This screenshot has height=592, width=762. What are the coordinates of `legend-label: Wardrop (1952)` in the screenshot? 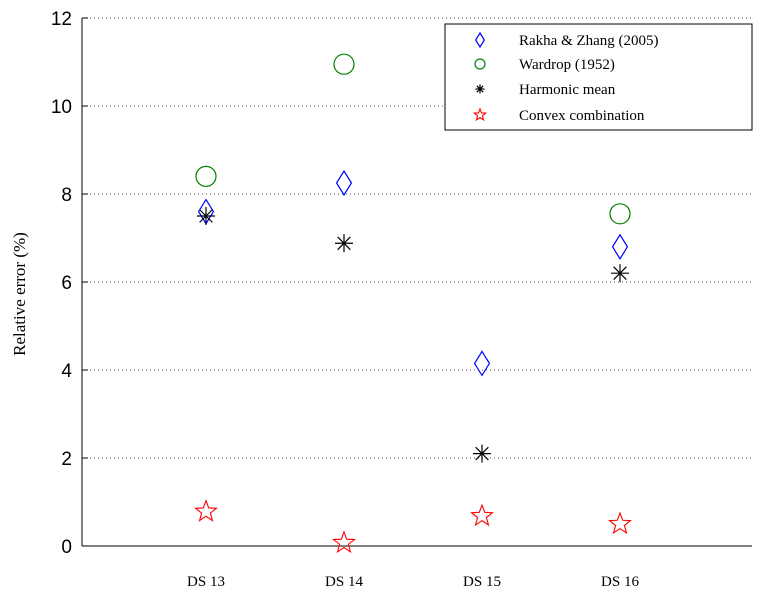 It's located at (567, 65).